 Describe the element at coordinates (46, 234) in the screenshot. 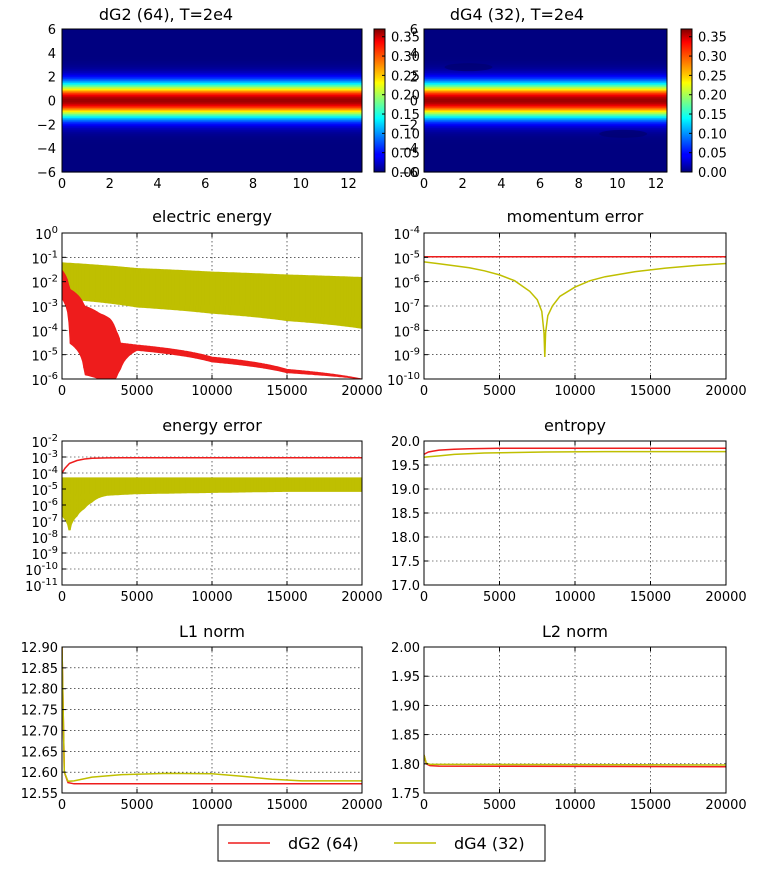

I see `y-tick-label: 10⁰` at that location.